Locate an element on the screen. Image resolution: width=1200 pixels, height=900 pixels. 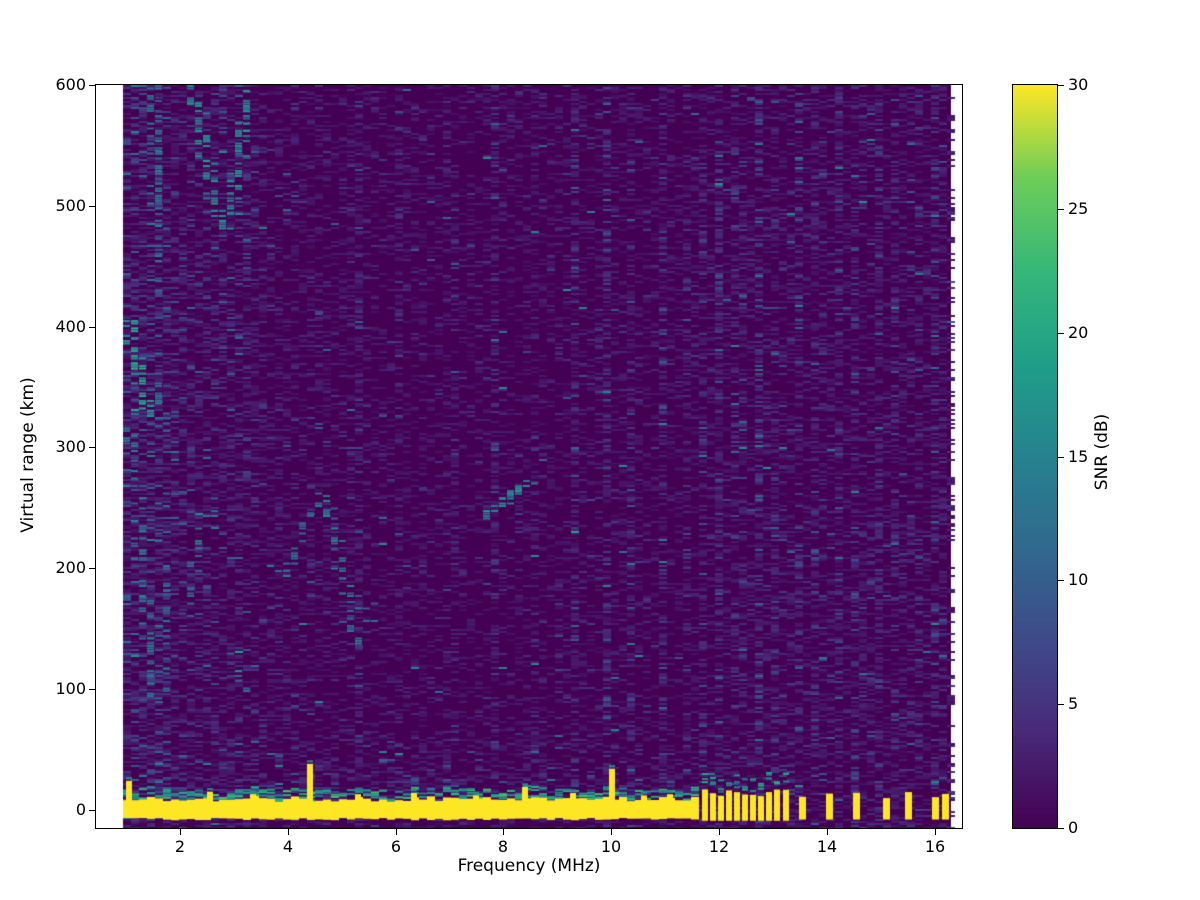
x-tick-label: 12 is located at coordinates (719, 846).